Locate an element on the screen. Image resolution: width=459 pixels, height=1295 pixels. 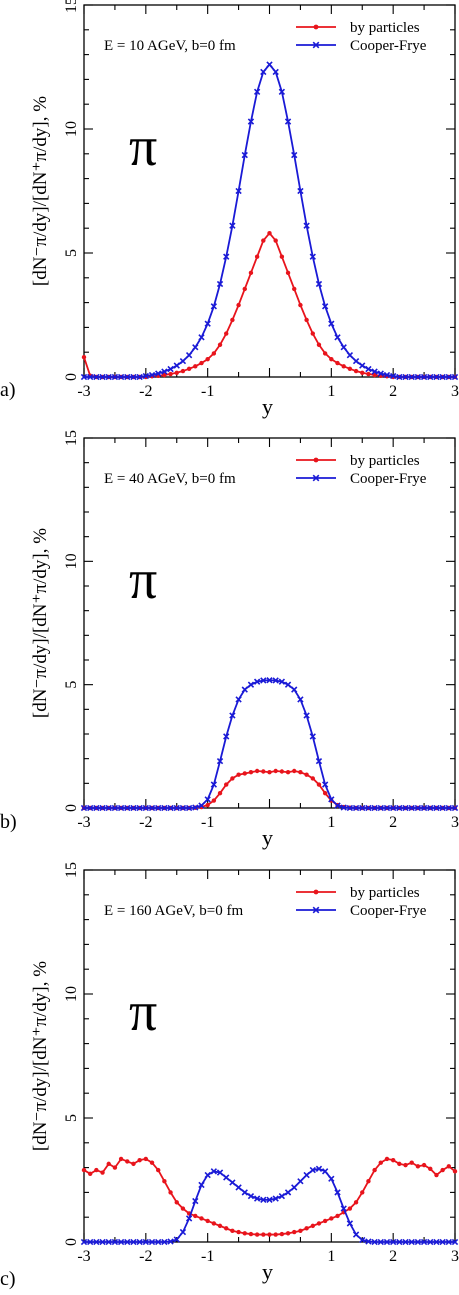
energy-annotation: E = 10 AGeV, b=0 fm is located at coordinates (170, 46).